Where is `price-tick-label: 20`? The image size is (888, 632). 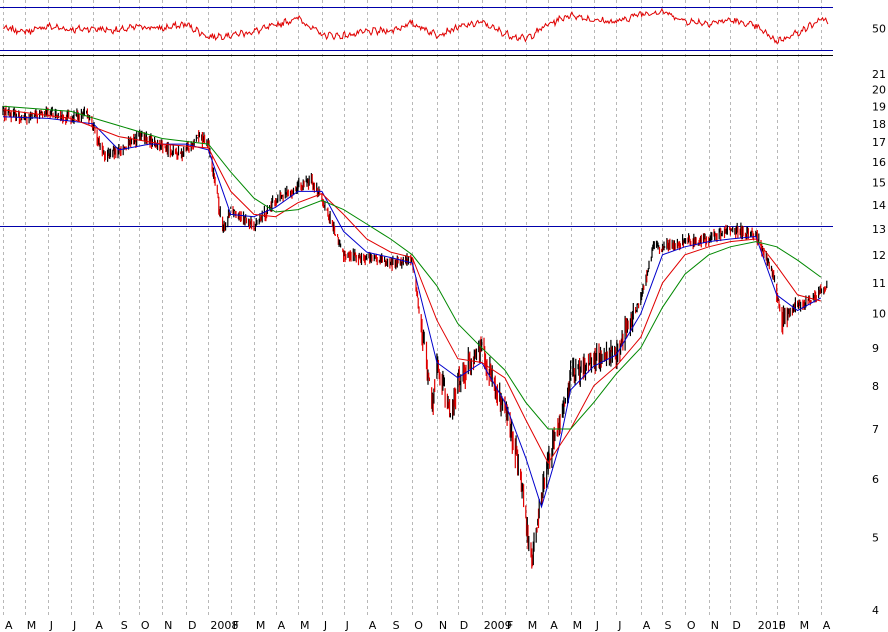
price-tick-label: 20 is located at coordinates (879, 90).